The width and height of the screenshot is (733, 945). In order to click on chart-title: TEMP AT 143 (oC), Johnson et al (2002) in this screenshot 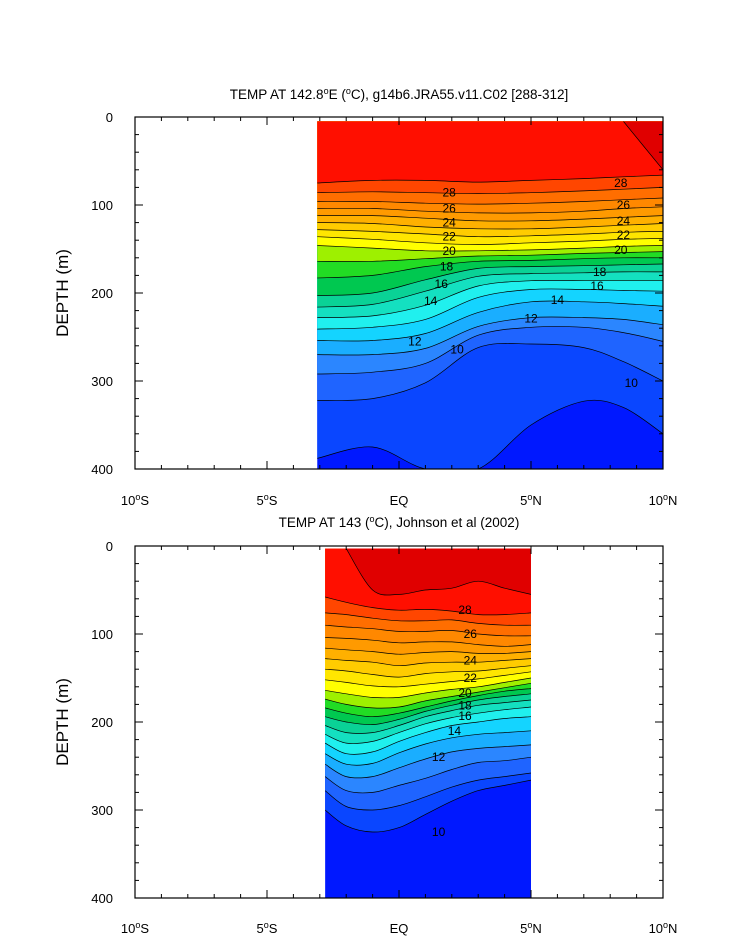, I will do `click(399, 522)`.